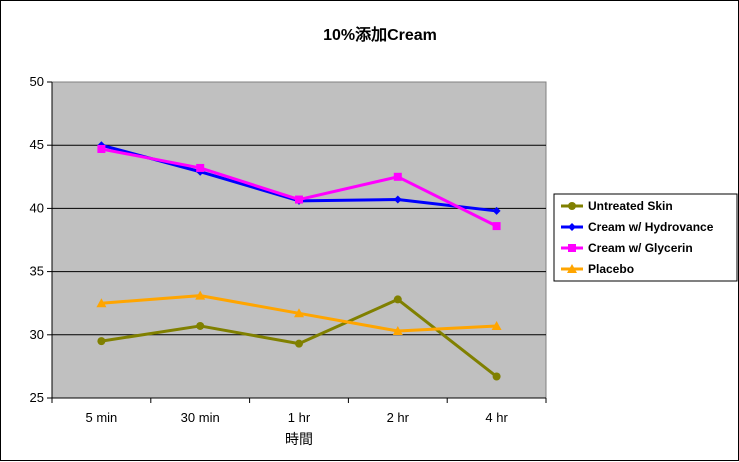  What do you see at coordinates (380, 34) in the screenshot?
I see `chart-title: 10%添加Cream` at bounding box center [380, 34].